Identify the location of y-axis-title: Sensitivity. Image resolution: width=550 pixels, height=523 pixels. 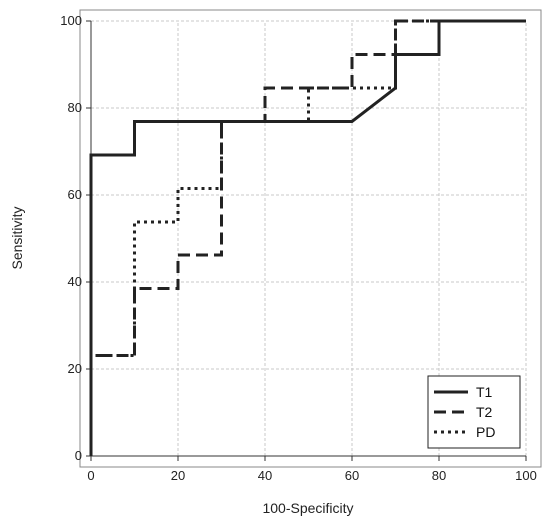
(17, 237).